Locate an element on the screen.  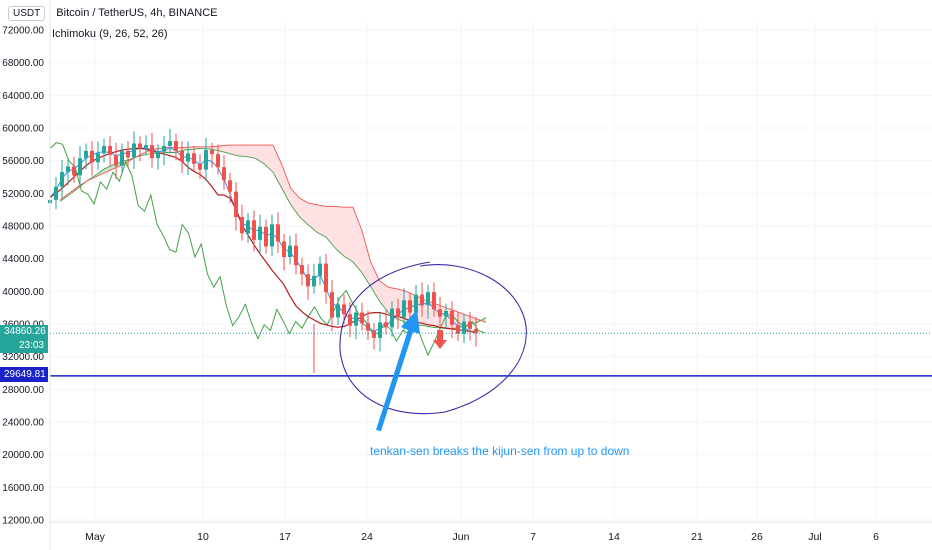
x-tick-label: Jun is located at coordinates (461, 537).